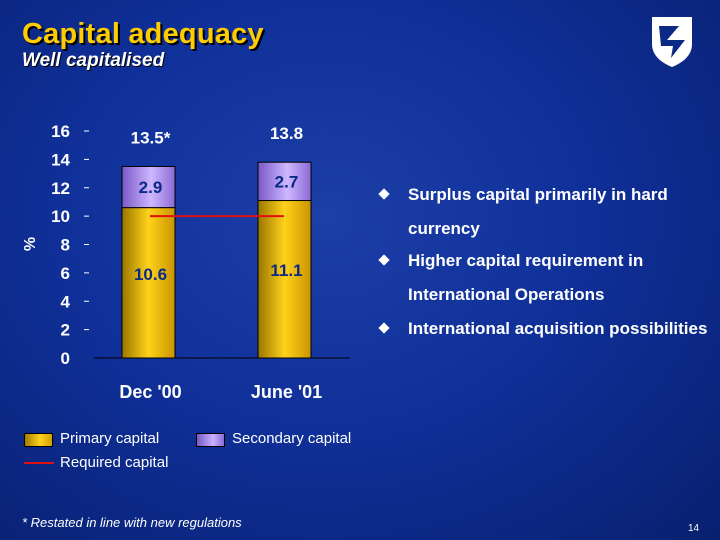 This screenshot has height=540, width=720. What do you see at coordinates (114, 462) in the screenshot?
I see `legend-label: Required capital` at bounding box center [114, 462].